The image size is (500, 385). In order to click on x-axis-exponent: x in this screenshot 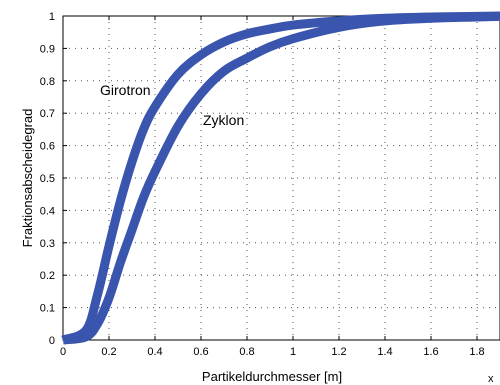, I will do `click(491, 379)`.